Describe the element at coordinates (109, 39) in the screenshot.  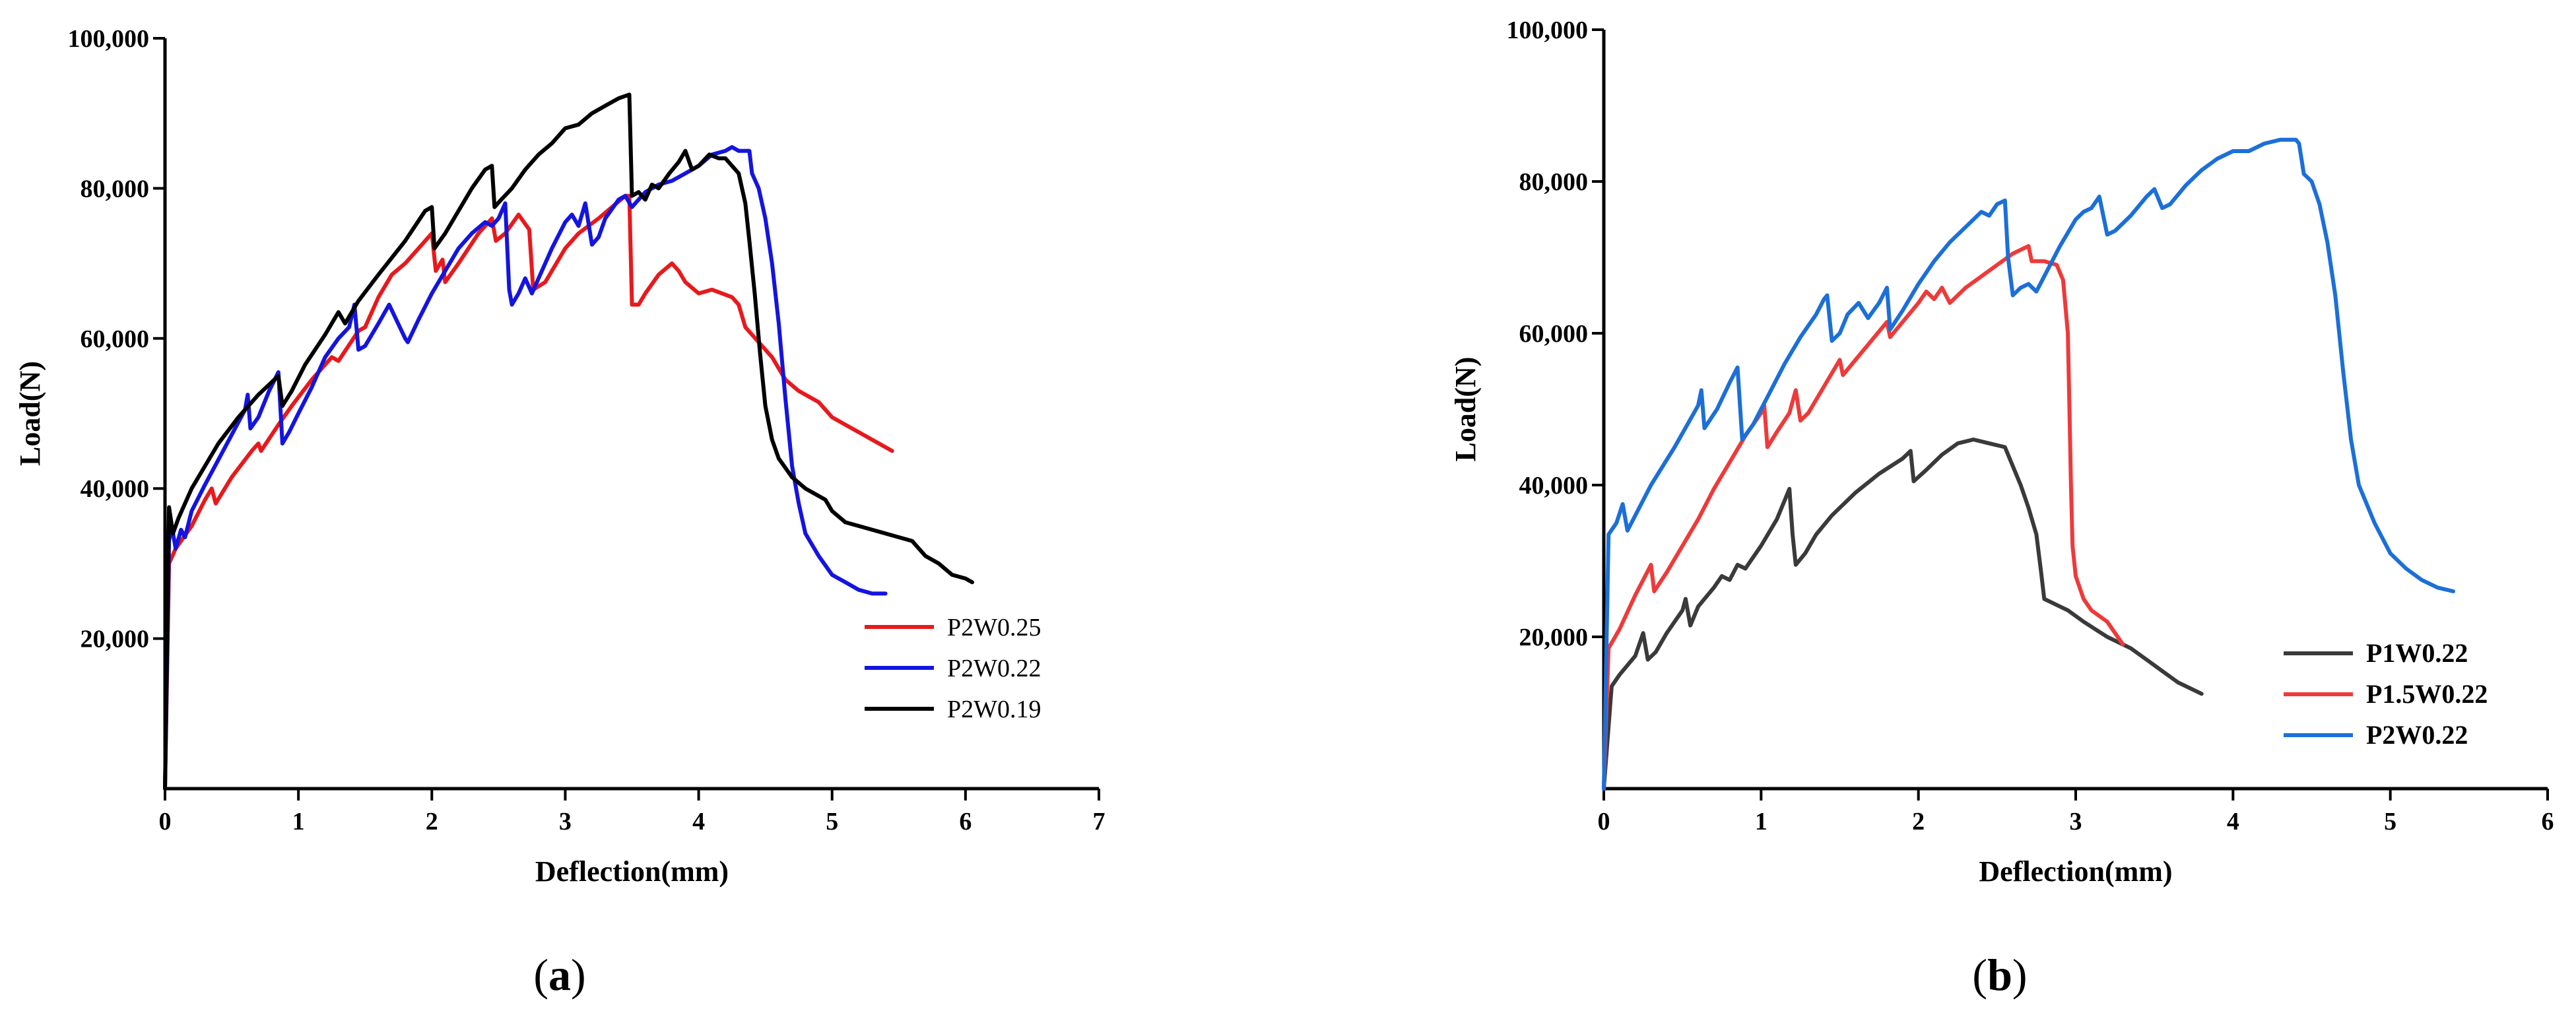
I see `chart-a-y-tick-label: 100,000` at that location.